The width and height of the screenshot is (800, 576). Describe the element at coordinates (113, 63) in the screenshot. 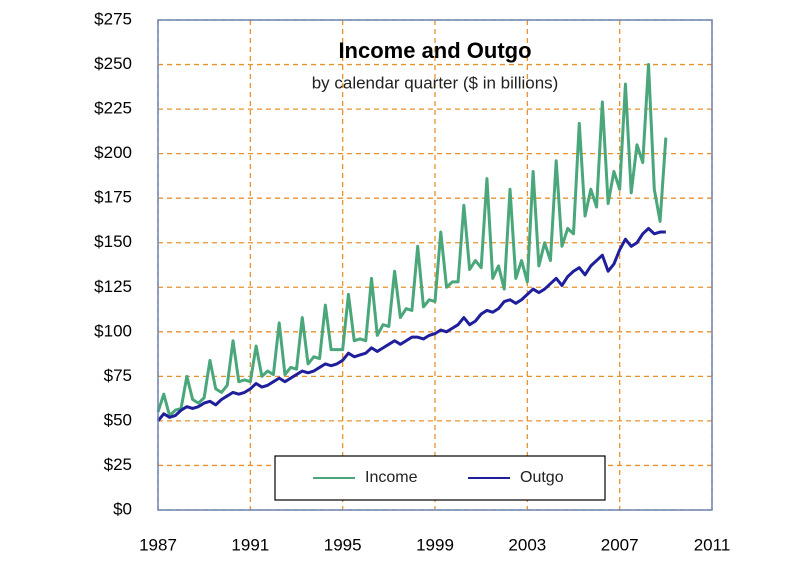

I see `y-tick-label: $250` at that location.